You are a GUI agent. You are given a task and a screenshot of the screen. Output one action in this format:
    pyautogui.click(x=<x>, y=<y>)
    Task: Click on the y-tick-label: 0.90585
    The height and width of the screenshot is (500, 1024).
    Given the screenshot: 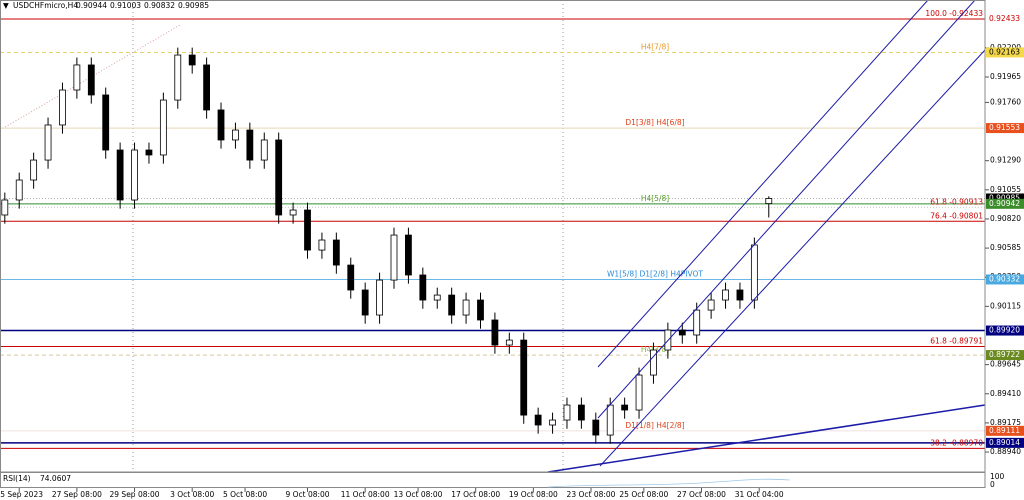 What is the action you would take?
    pyautogui.click(x=1005, y=247)
    